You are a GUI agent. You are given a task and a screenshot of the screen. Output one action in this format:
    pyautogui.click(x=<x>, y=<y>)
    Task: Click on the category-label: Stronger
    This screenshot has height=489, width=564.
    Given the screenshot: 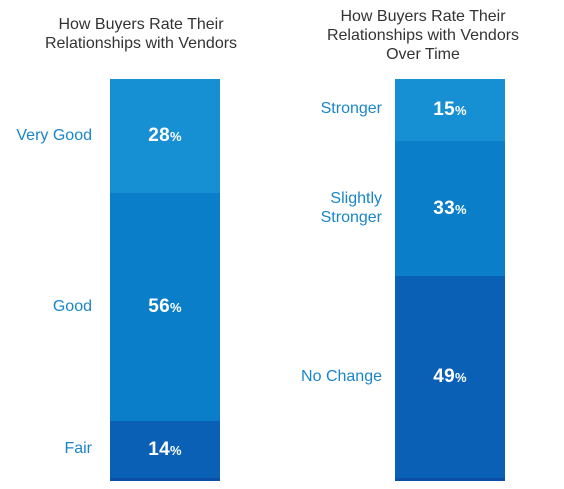 What is the action you would take?
    pyautogui.click(x=351, y=109)
    